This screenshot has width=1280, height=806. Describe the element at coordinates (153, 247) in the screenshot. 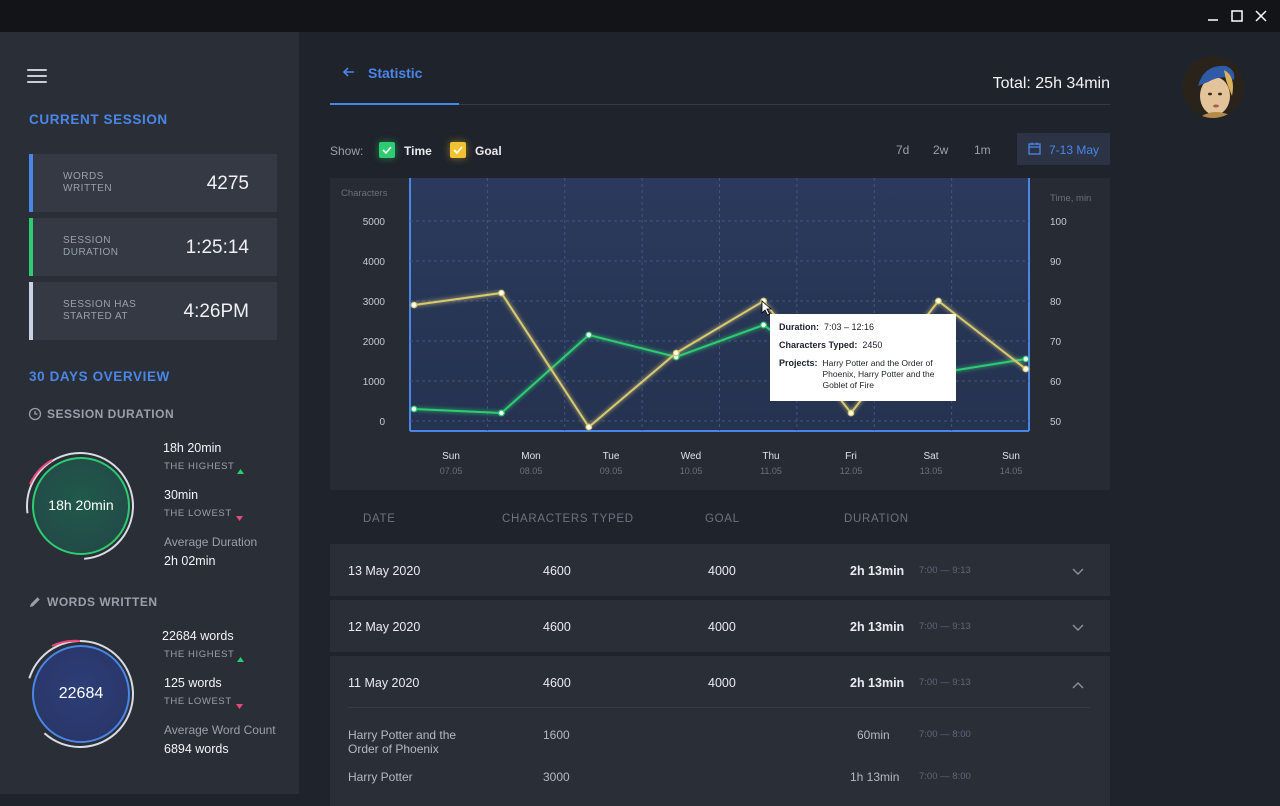

I see `session-duration-card: SESSION DURATION 1:25:14` at that location.